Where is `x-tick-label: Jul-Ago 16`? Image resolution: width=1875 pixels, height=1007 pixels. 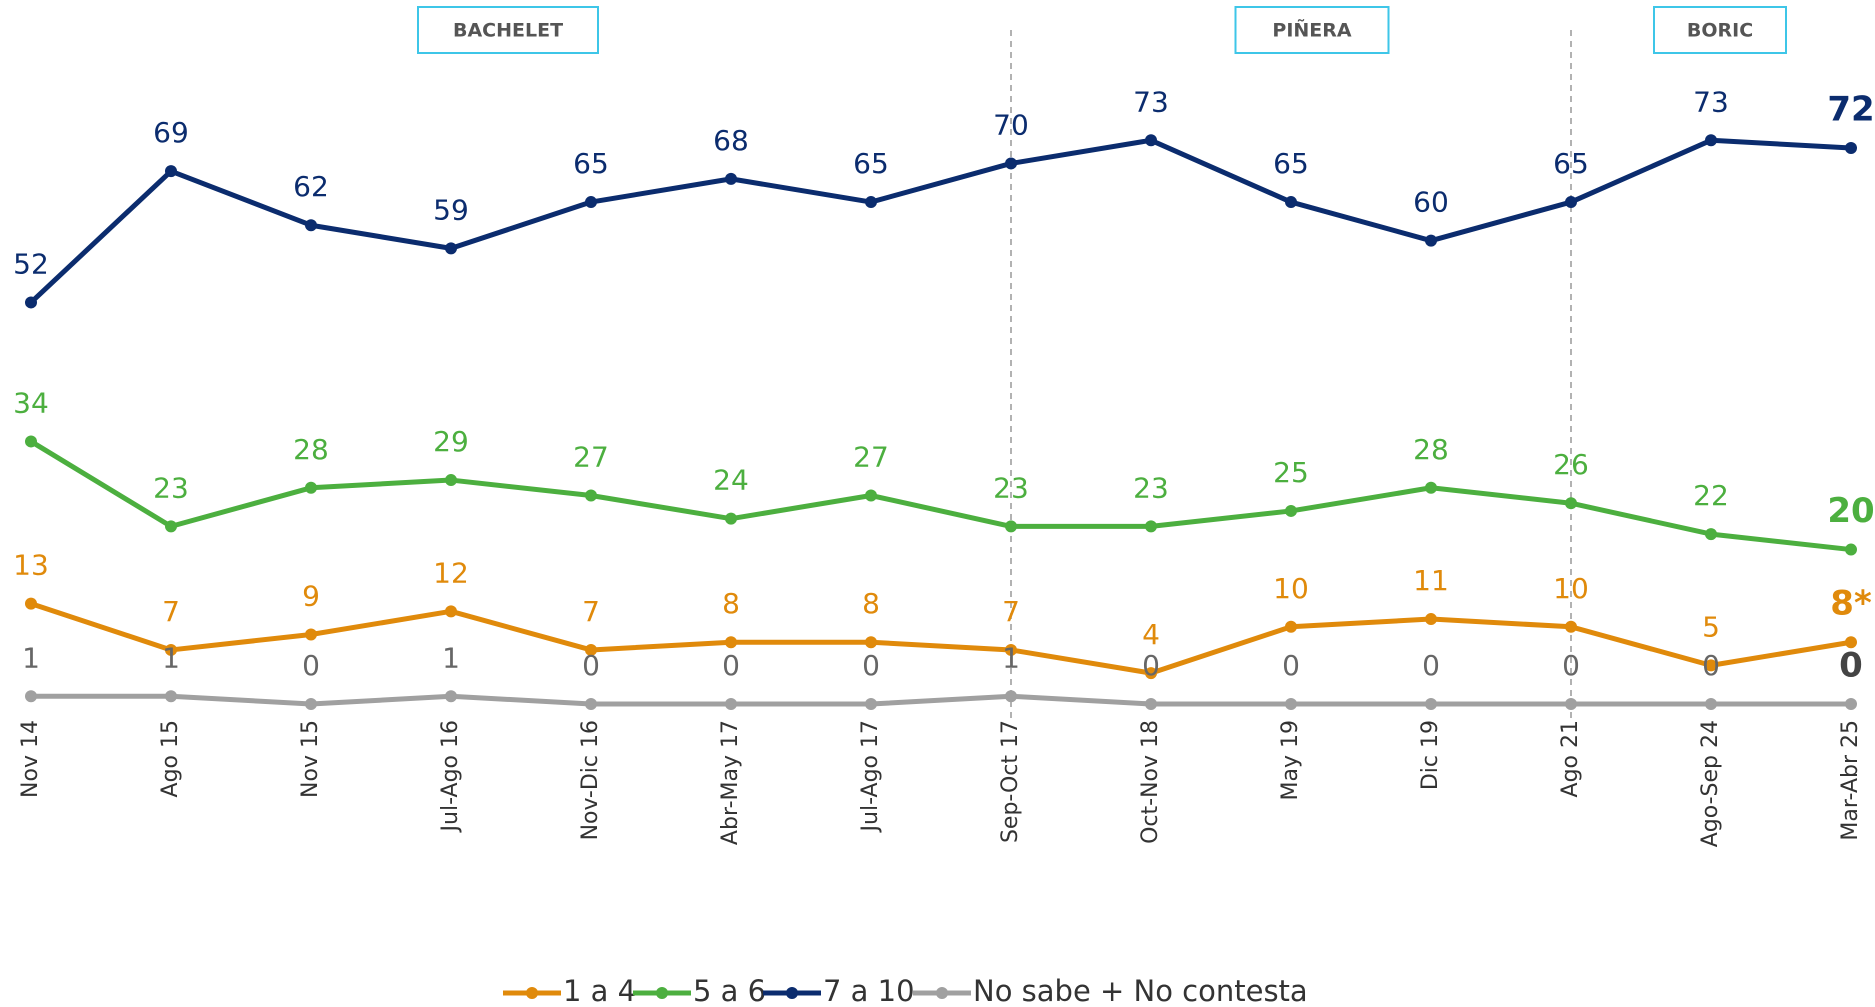 x-tick-label: Jul-Ago 16 is located at coordinates (450, 776).